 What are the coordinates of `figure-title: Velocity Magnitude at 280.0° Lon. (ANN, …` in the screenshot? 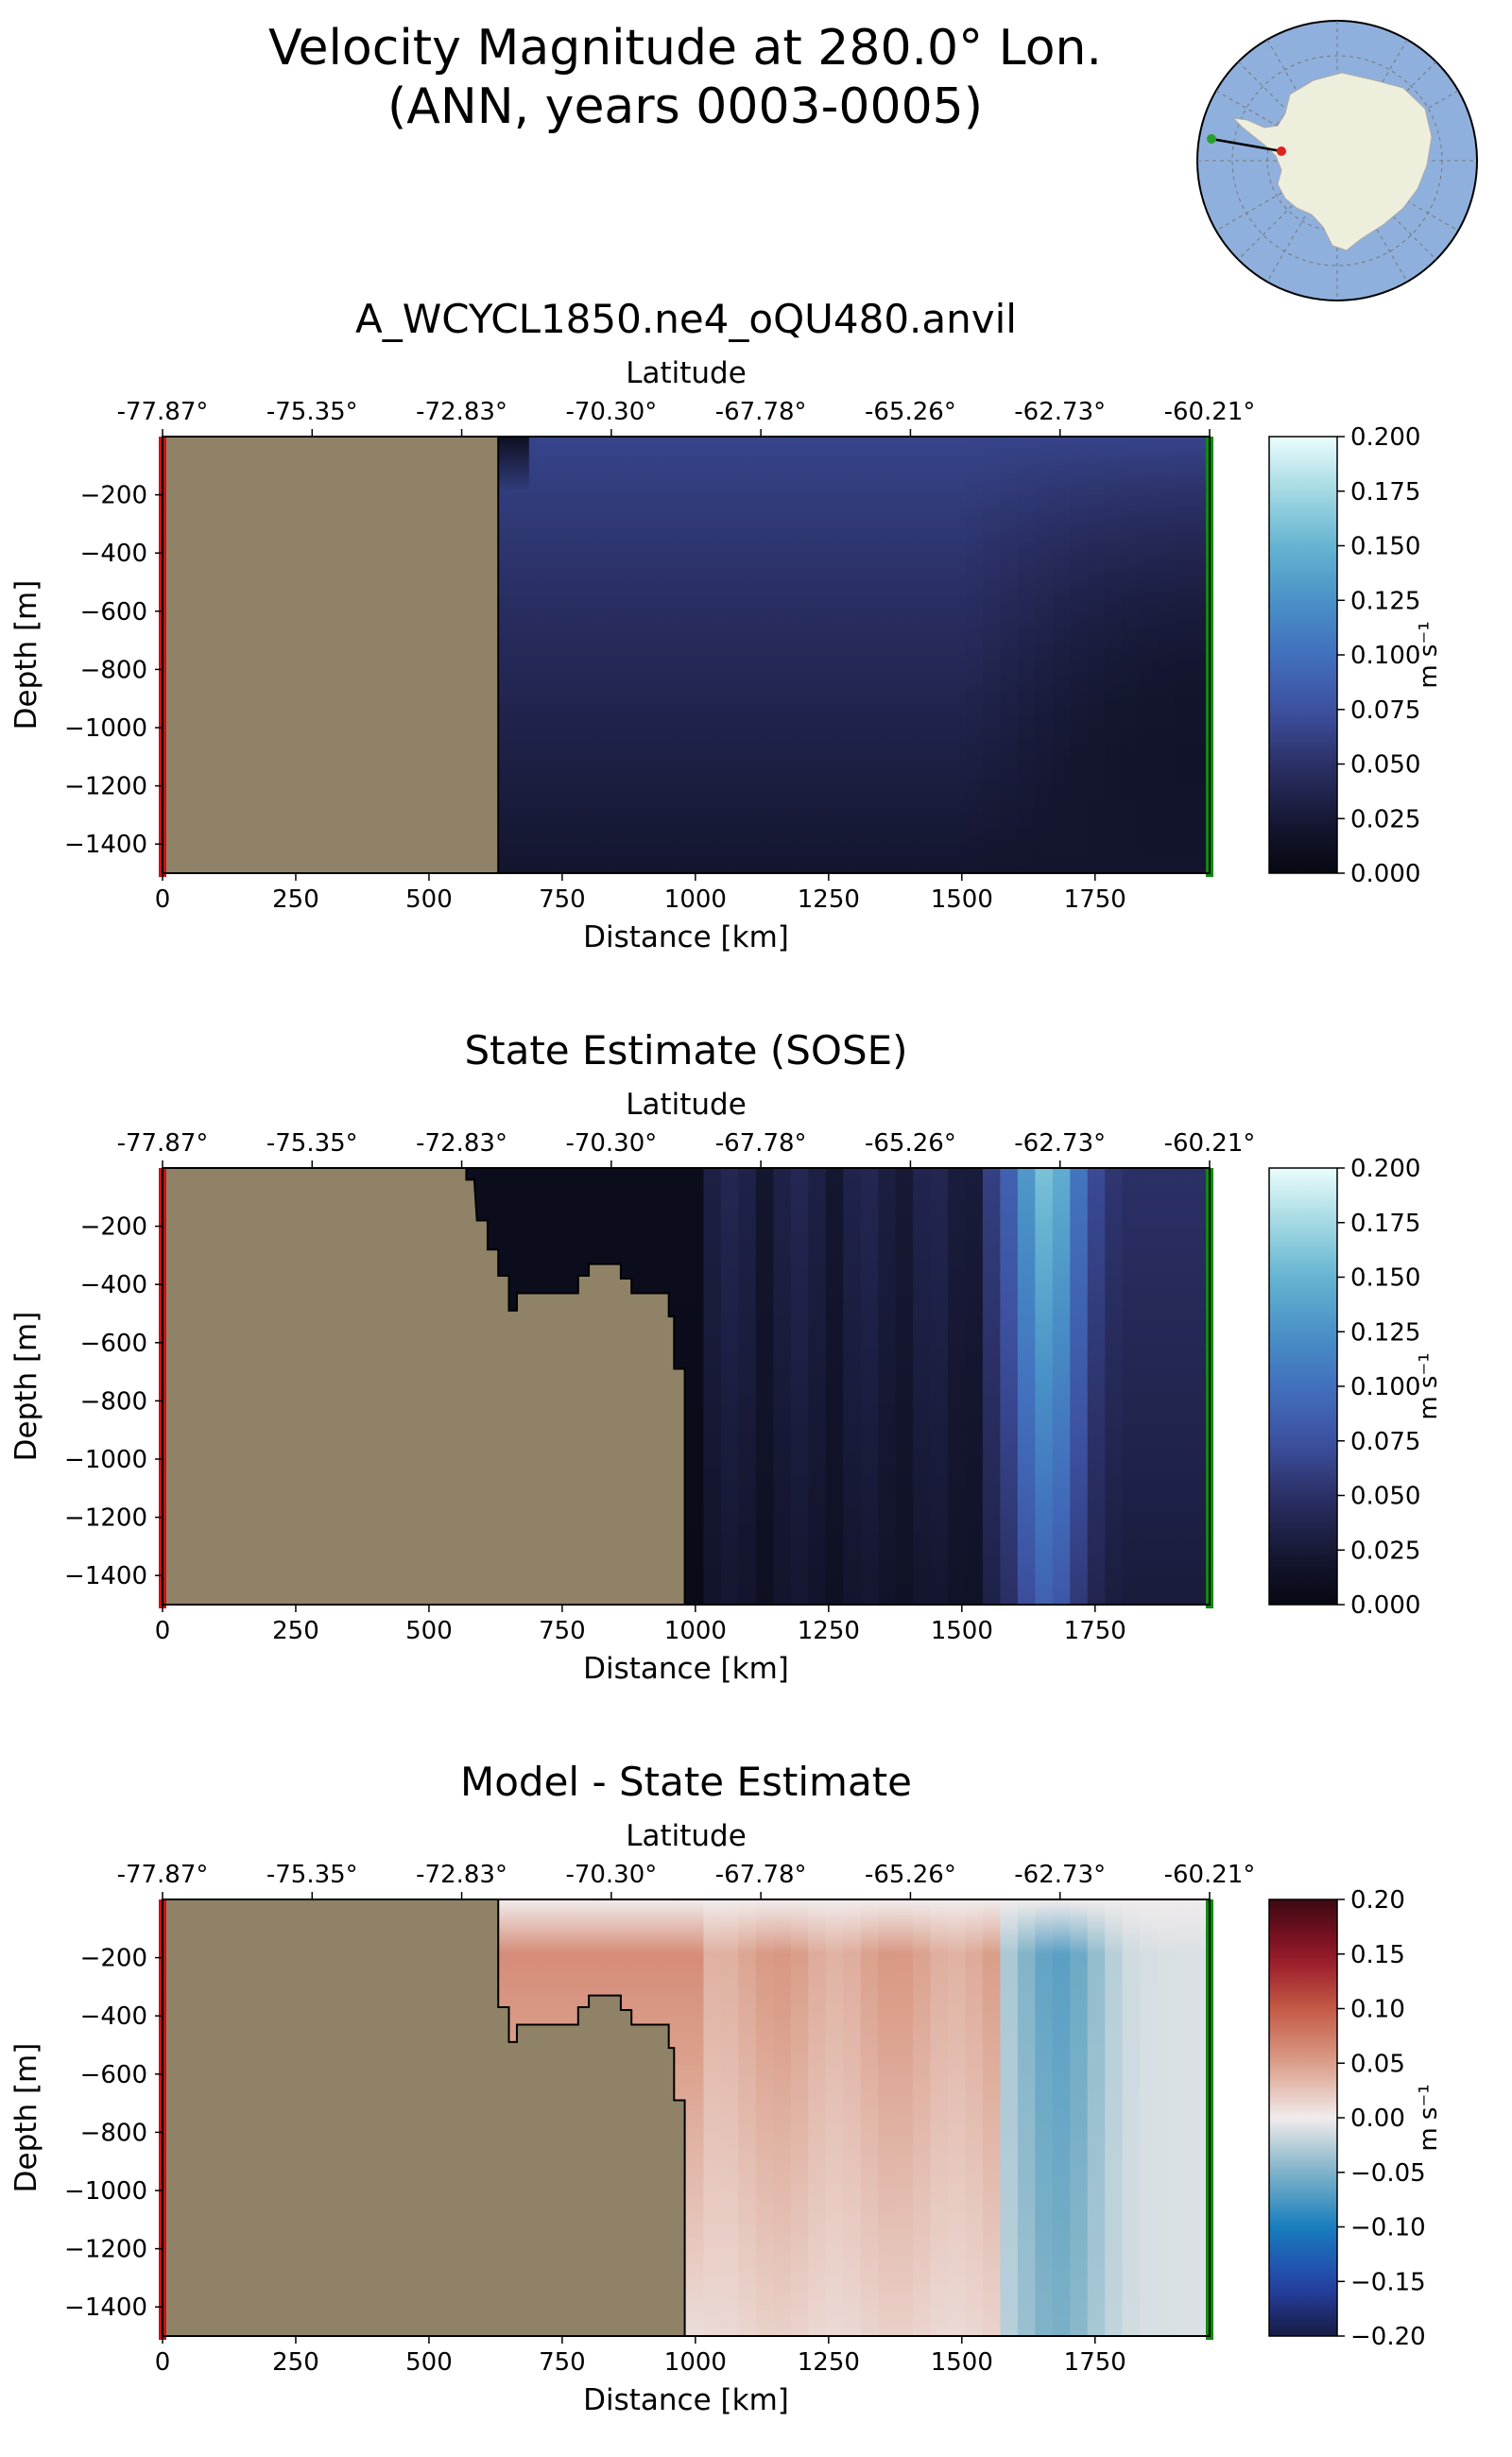 It's located at (685, 77).